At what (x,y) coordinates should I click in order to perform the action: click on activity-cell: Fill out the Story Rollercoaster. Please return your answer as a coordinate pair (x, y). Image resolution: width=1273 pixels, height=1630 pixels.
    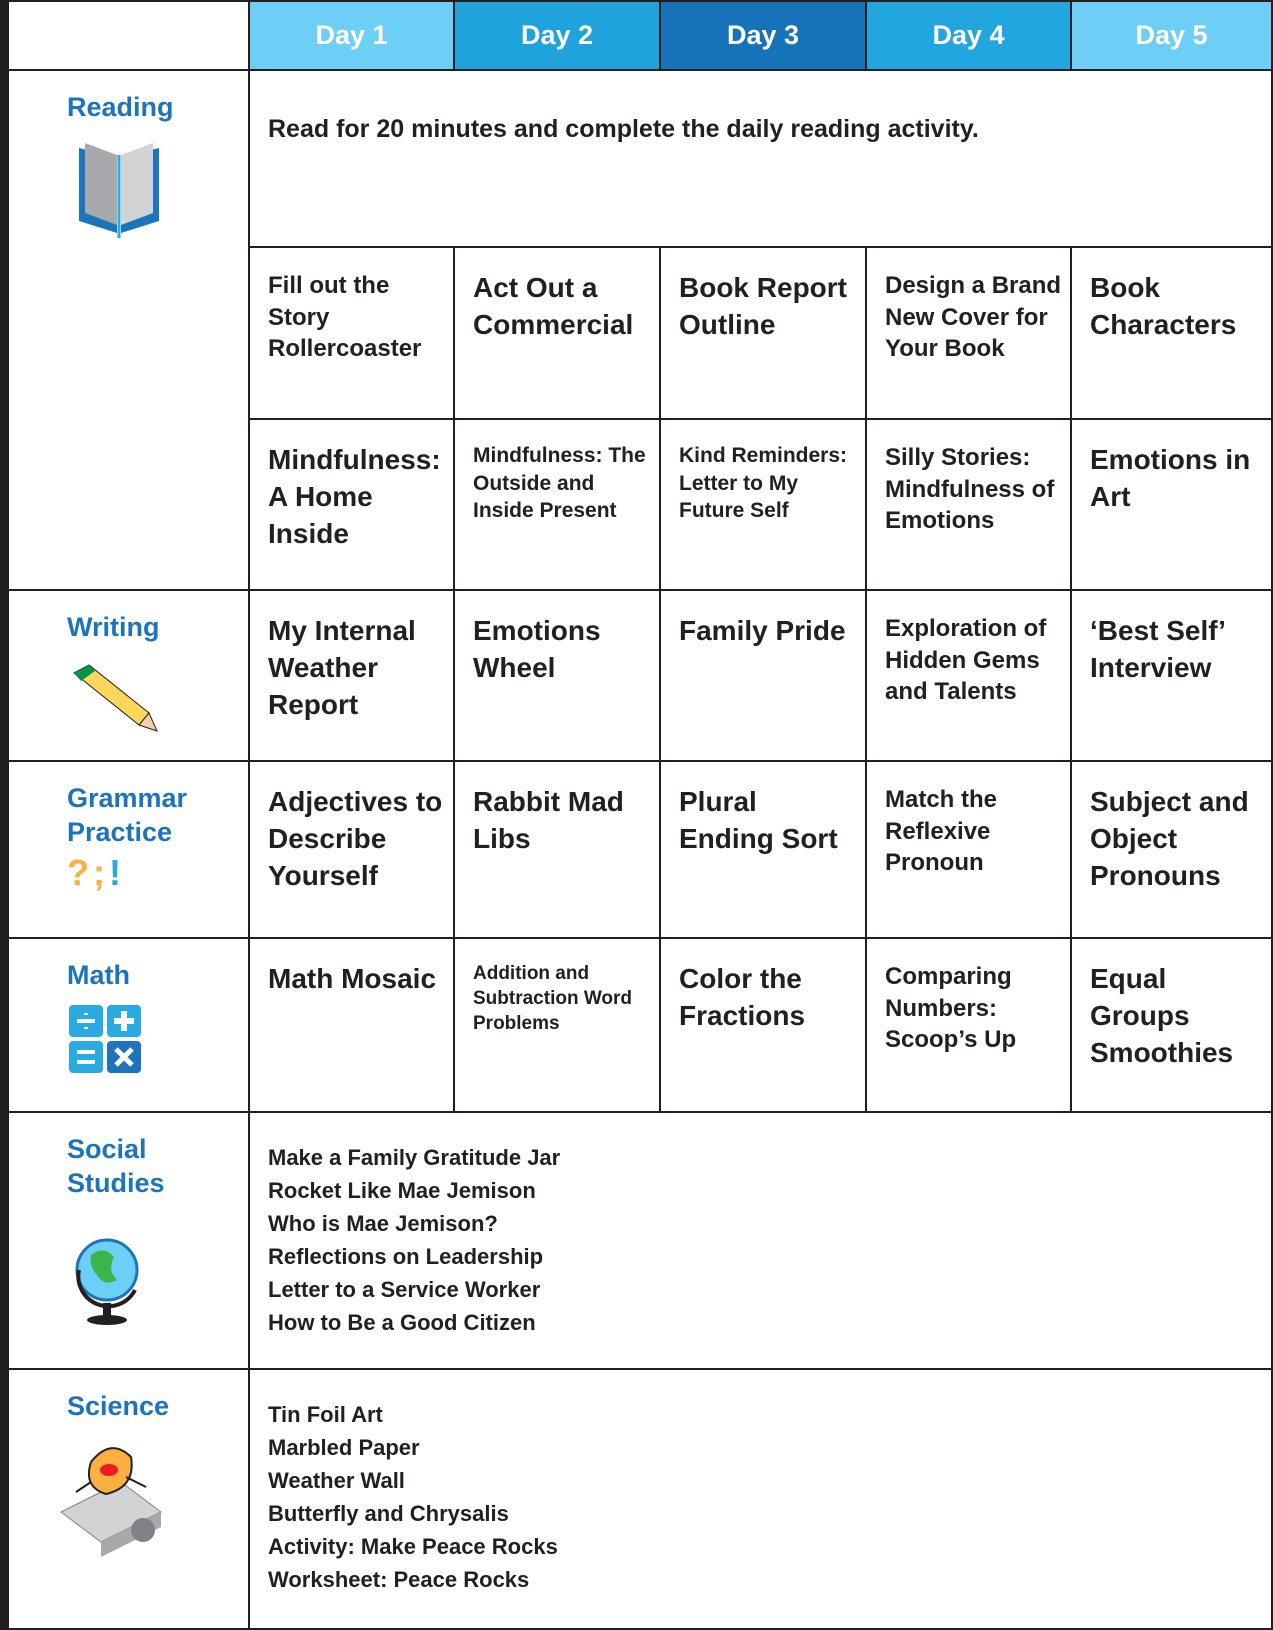
    Looking at the image, I should click on (352, 334).